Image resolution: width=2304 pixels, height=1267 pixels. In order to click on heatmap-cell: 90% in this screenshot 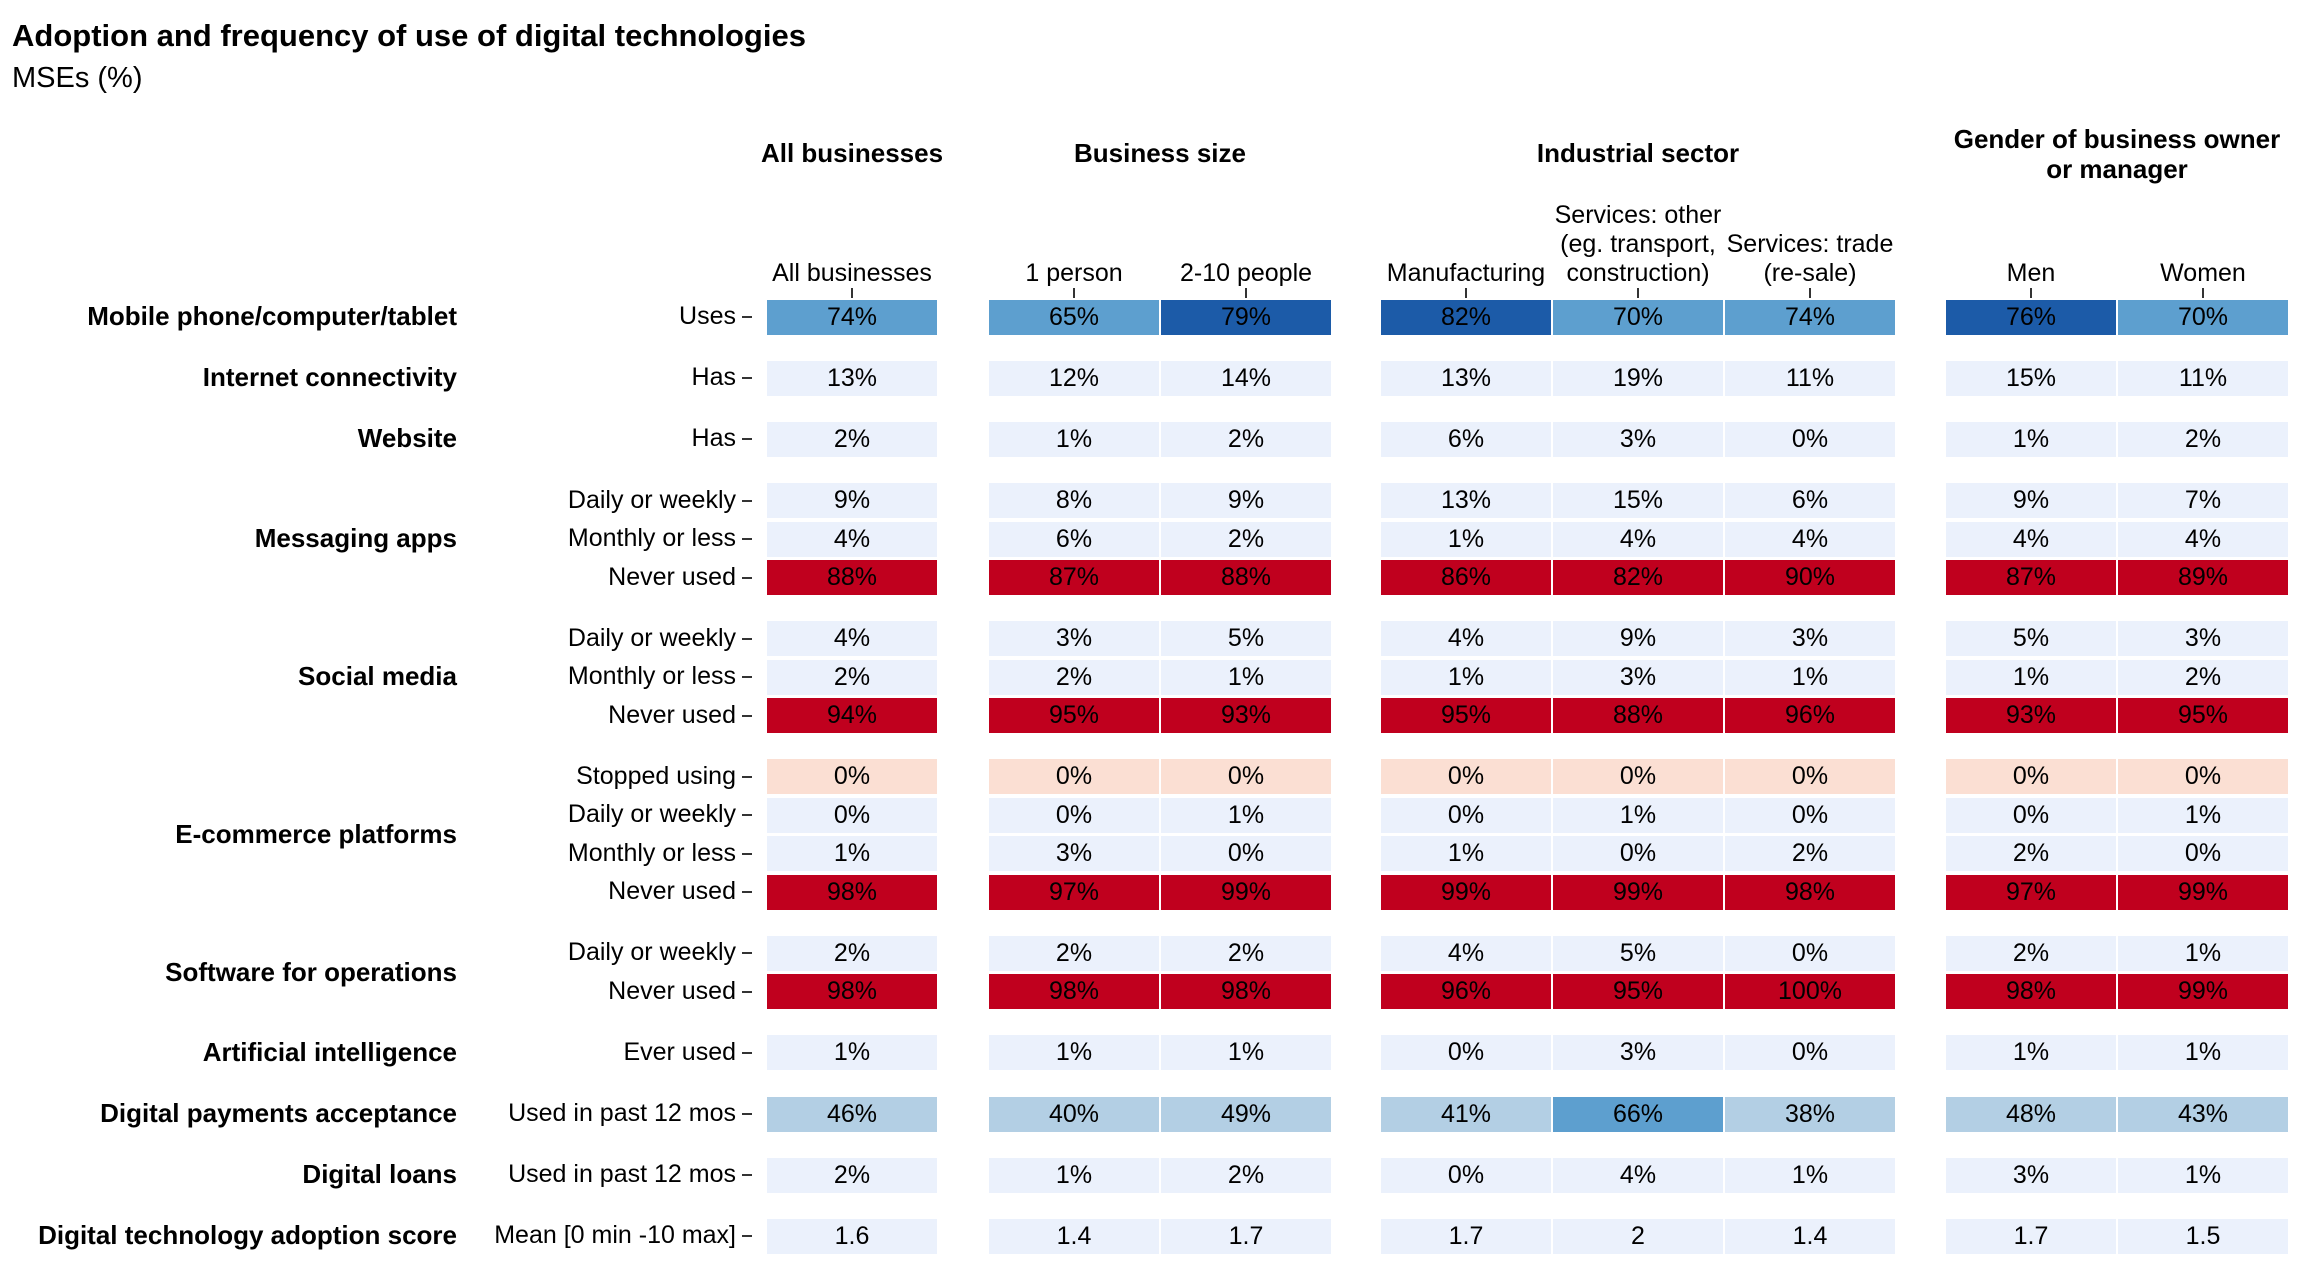, I will do `click(1810, 578)`.